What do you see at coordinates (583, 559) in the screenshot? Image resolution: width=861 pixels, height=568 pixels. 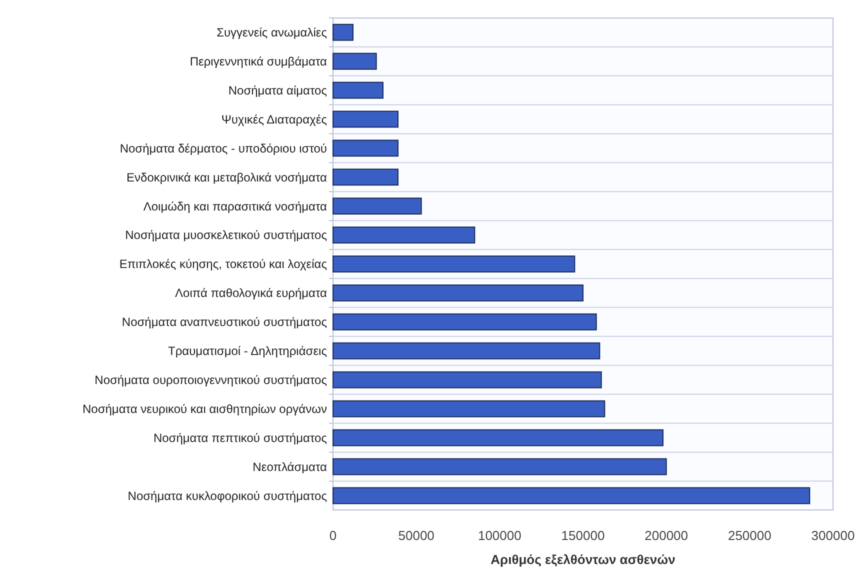 I see `x-axis-title: Αριθμός εξελθόντων ασθενών` at bounding box center [583, 559].